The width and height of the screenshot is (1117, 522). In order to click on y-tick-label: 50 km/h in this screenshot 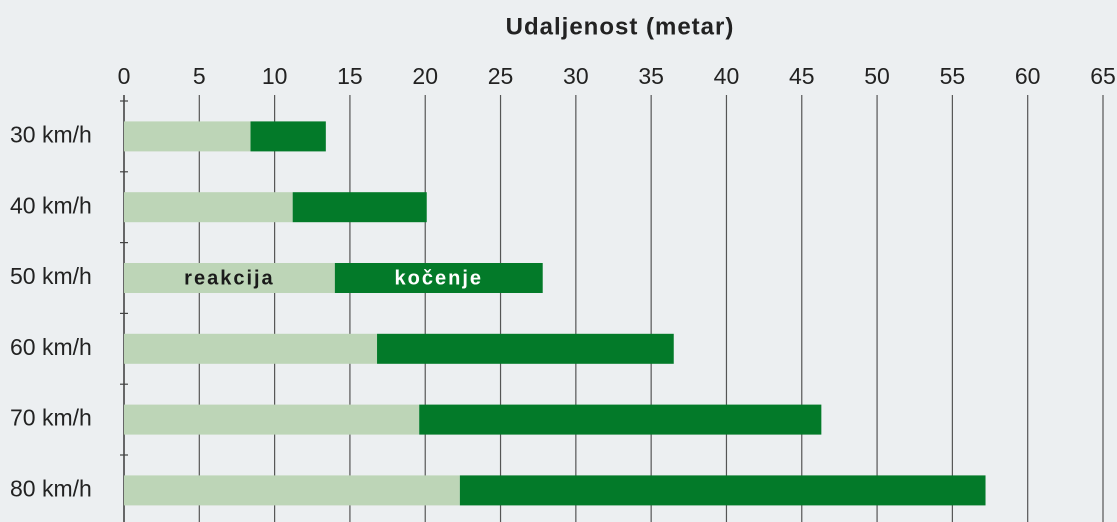, I will do `click(51, 276)`.